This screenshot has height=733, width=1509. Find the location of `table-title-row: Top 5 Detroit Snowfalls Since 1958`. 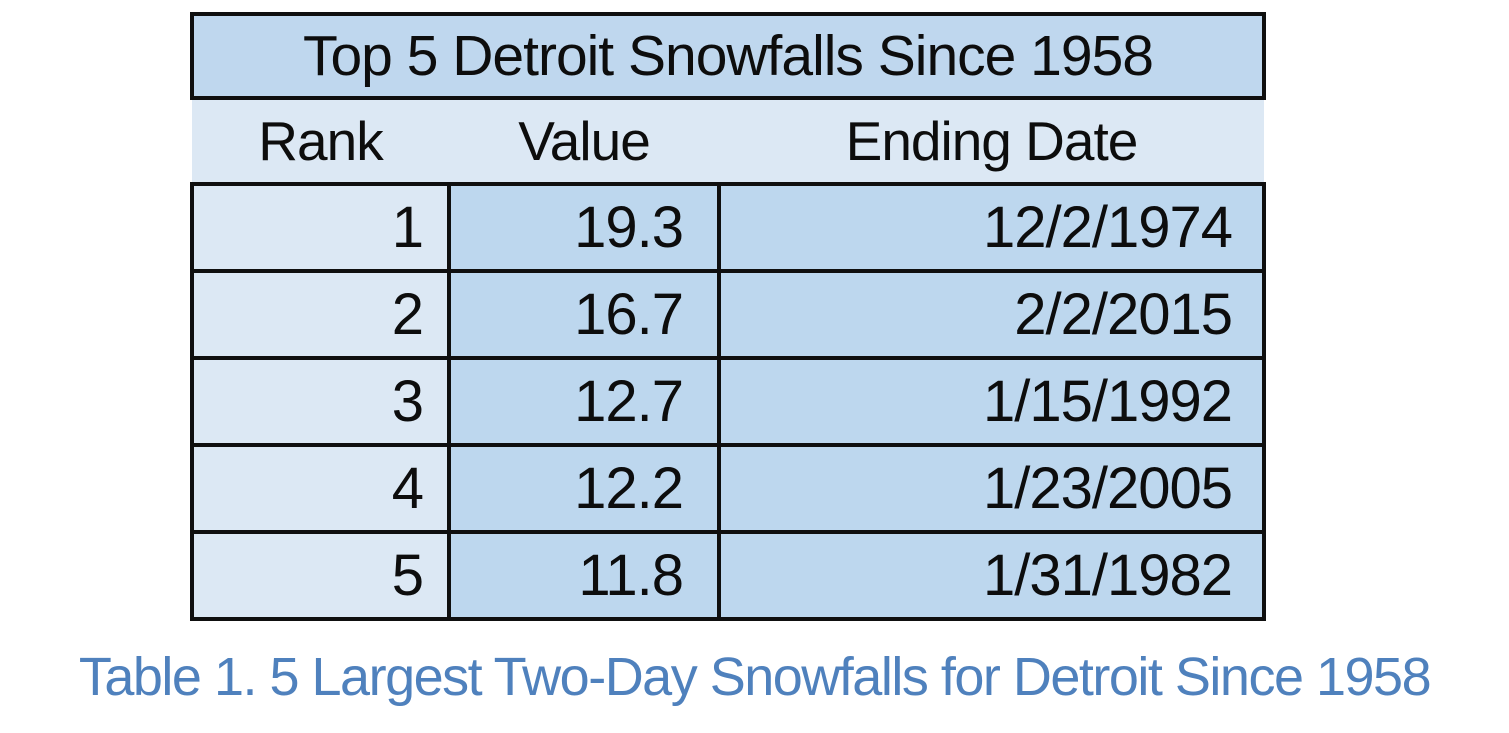

table-title-row: Top 5 Detroit Snowfalls Since 1958 is located at coordinates (728, 56).